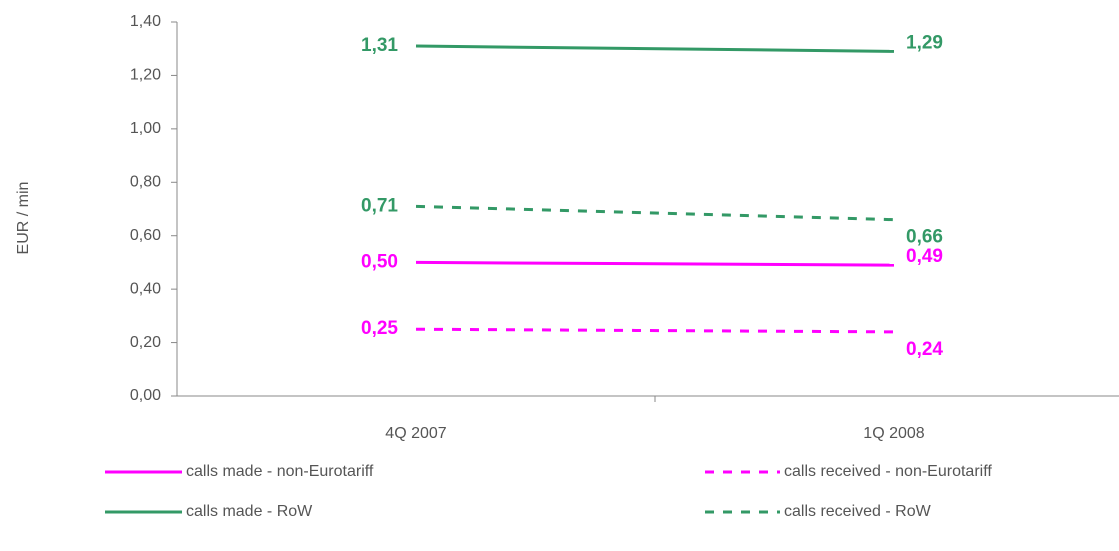 The width and height of the screenshot is (1119, 551). I want to click on legend-label: calls received - RoW, so click(858, 511).